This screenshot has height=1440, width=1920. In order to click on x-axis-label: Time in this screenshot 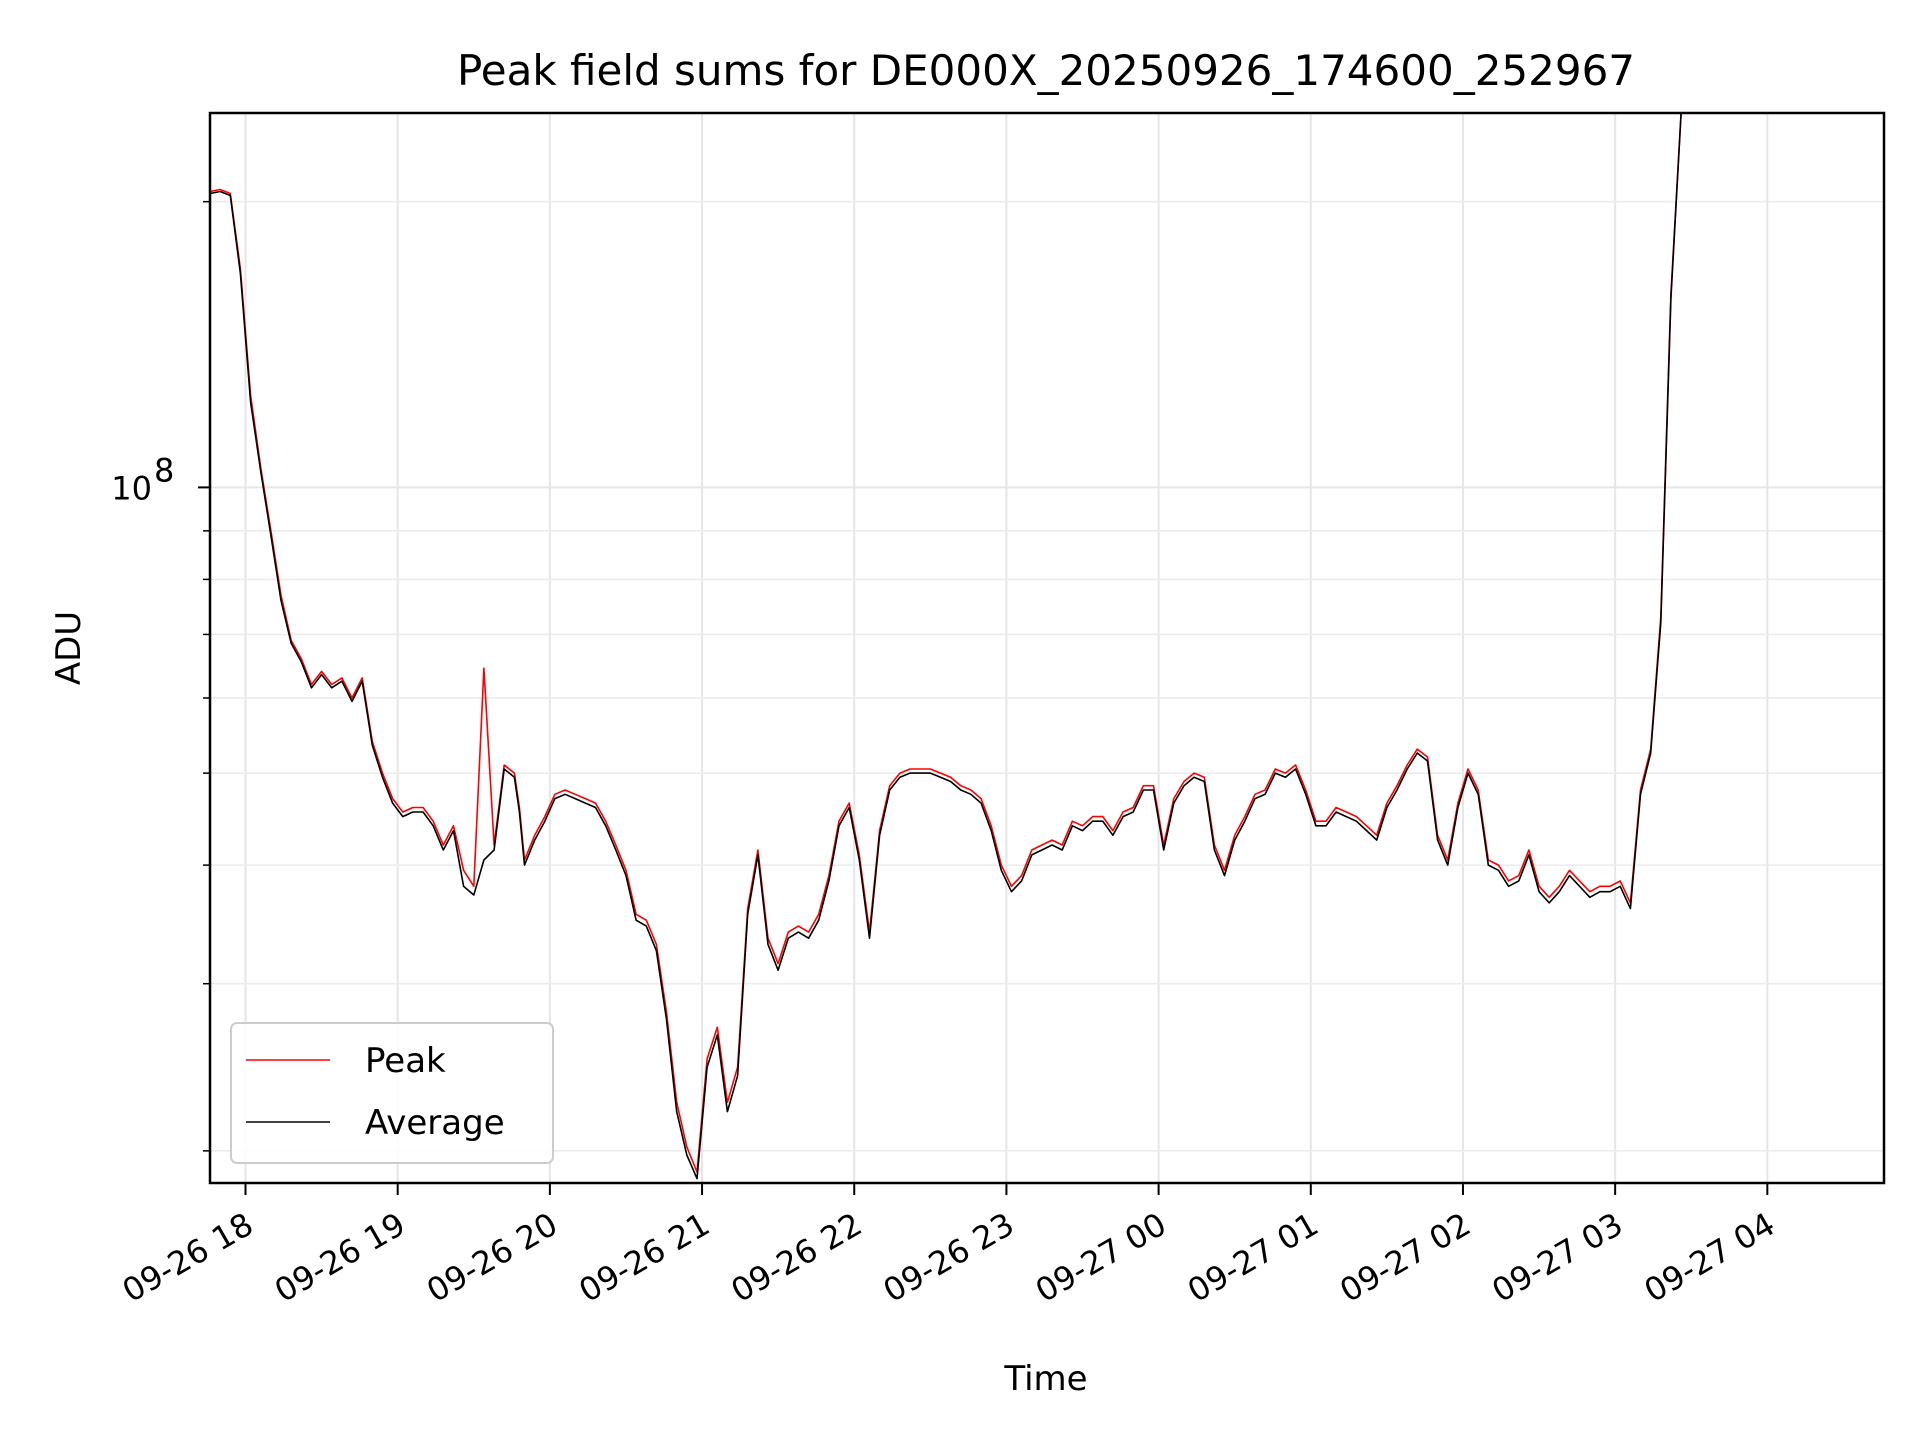, I will do `click(1045, 1379)`.